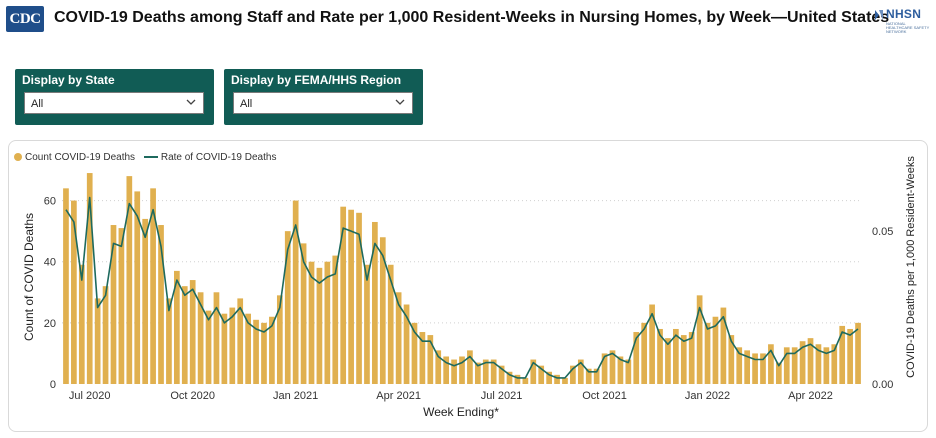 This screenshot has width=936, height=438. What do you see at coordinates (323, 103) in the screenshot?
I see `region-select: All` at bounding box center [323, 103].